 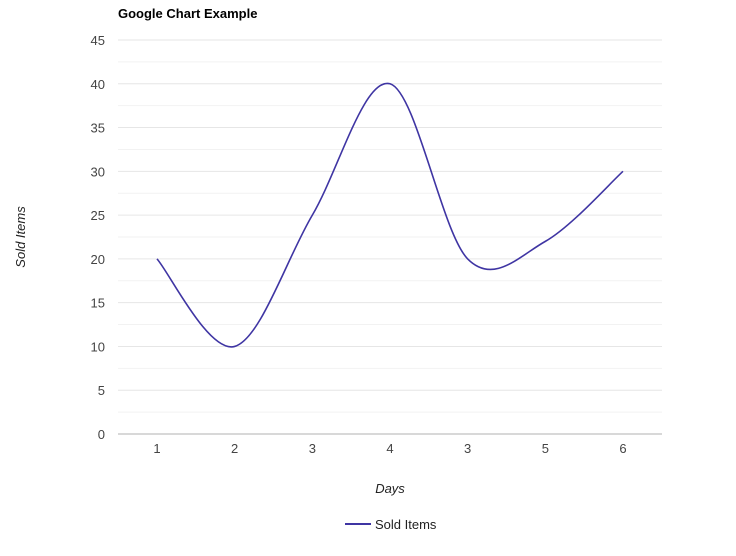 I want to click on y-tick-label: 0, so click(x=101, y=434).